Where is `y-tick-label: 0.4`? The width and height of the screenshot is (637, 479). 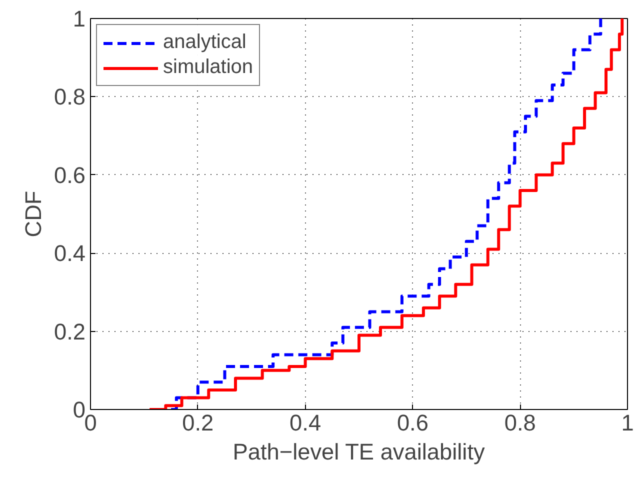
y-tick-label: 0.4 is located at coordinates (70, 253).